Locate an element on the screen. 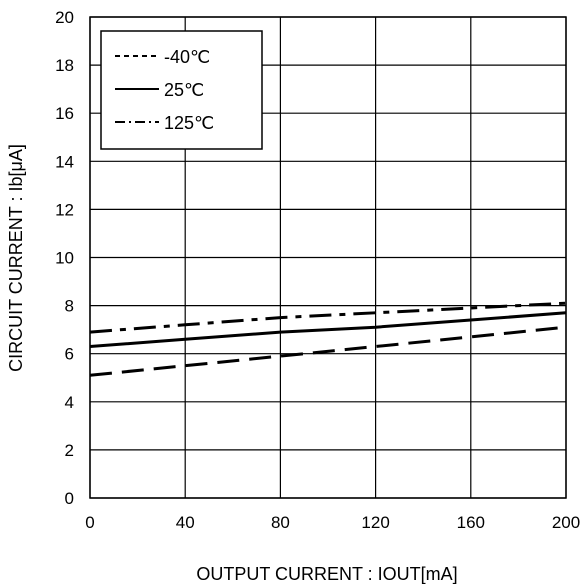 The image size is (585, 587). y-axis-title: CIRCUIT CURRENT : Ib[μA] is located at coordinates (16, 258).